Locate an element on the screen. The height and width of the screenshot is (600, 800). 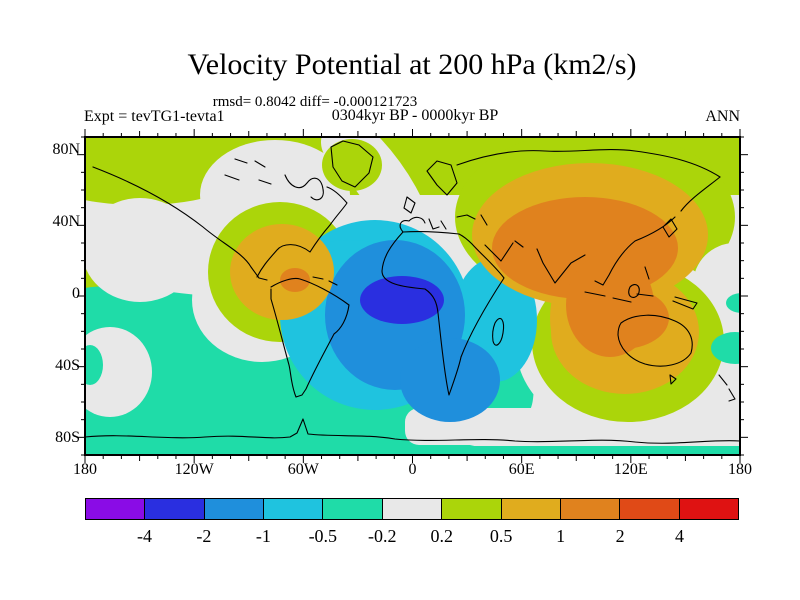
plot-title: Velocity Potential at 200 hPa (km2/s) is located at coordinates (412, 64).